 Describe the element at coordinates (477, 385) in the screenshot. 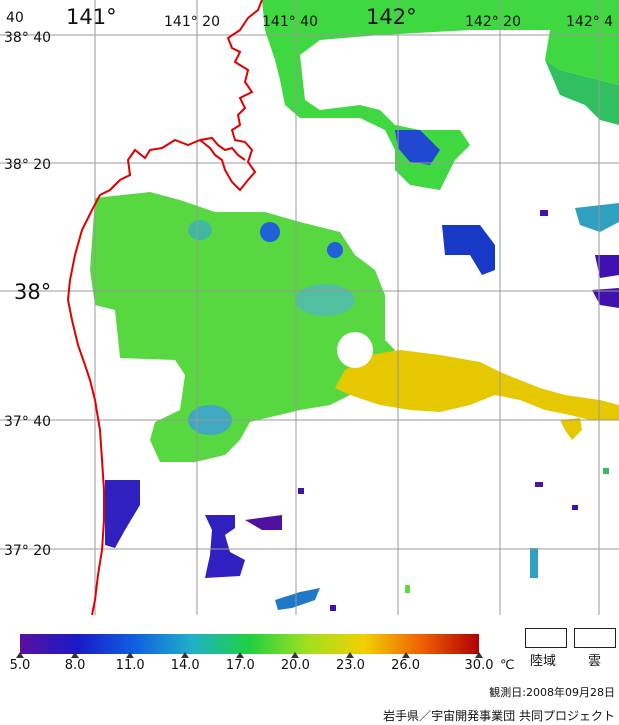

I see `sst-region-warm-band` at that location.